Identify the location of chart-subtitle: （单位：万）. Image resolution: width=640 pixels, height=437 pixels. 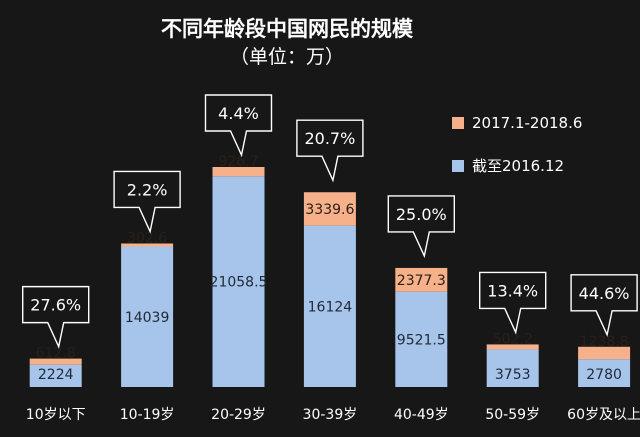
(287, 57).